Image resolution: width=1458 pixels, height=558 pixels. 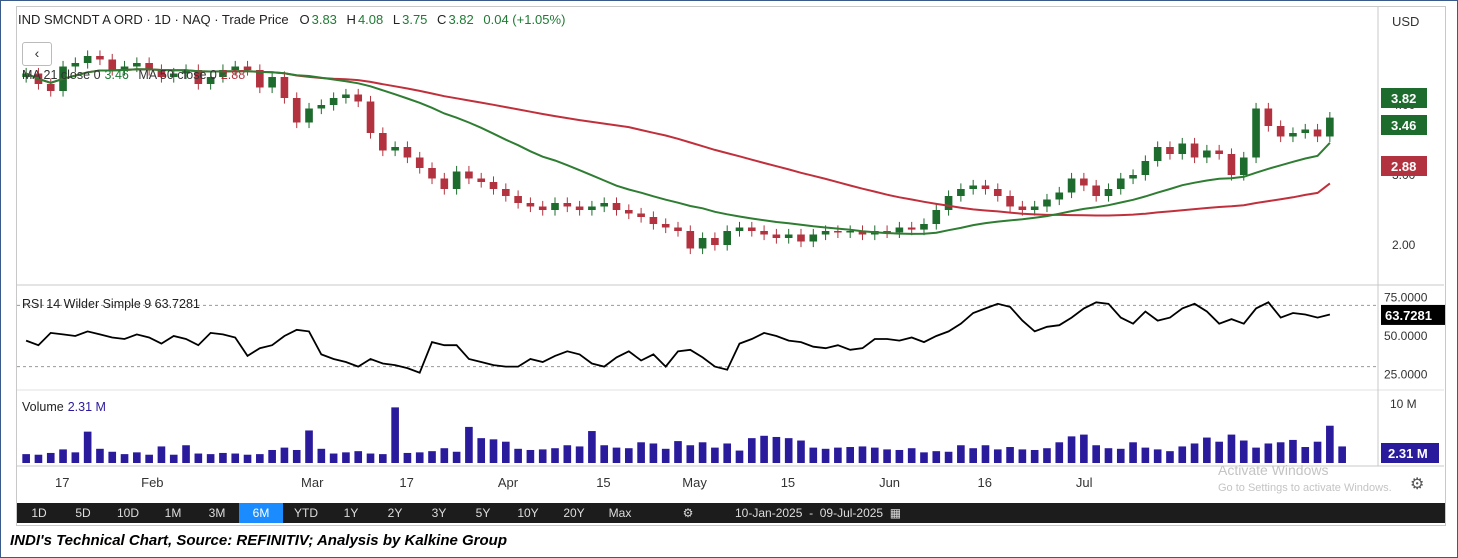 What do you see at coordinates (574, 513) in the screenshot?
I see `period-button-20y: 20Y` at bounding box center [574, 513].